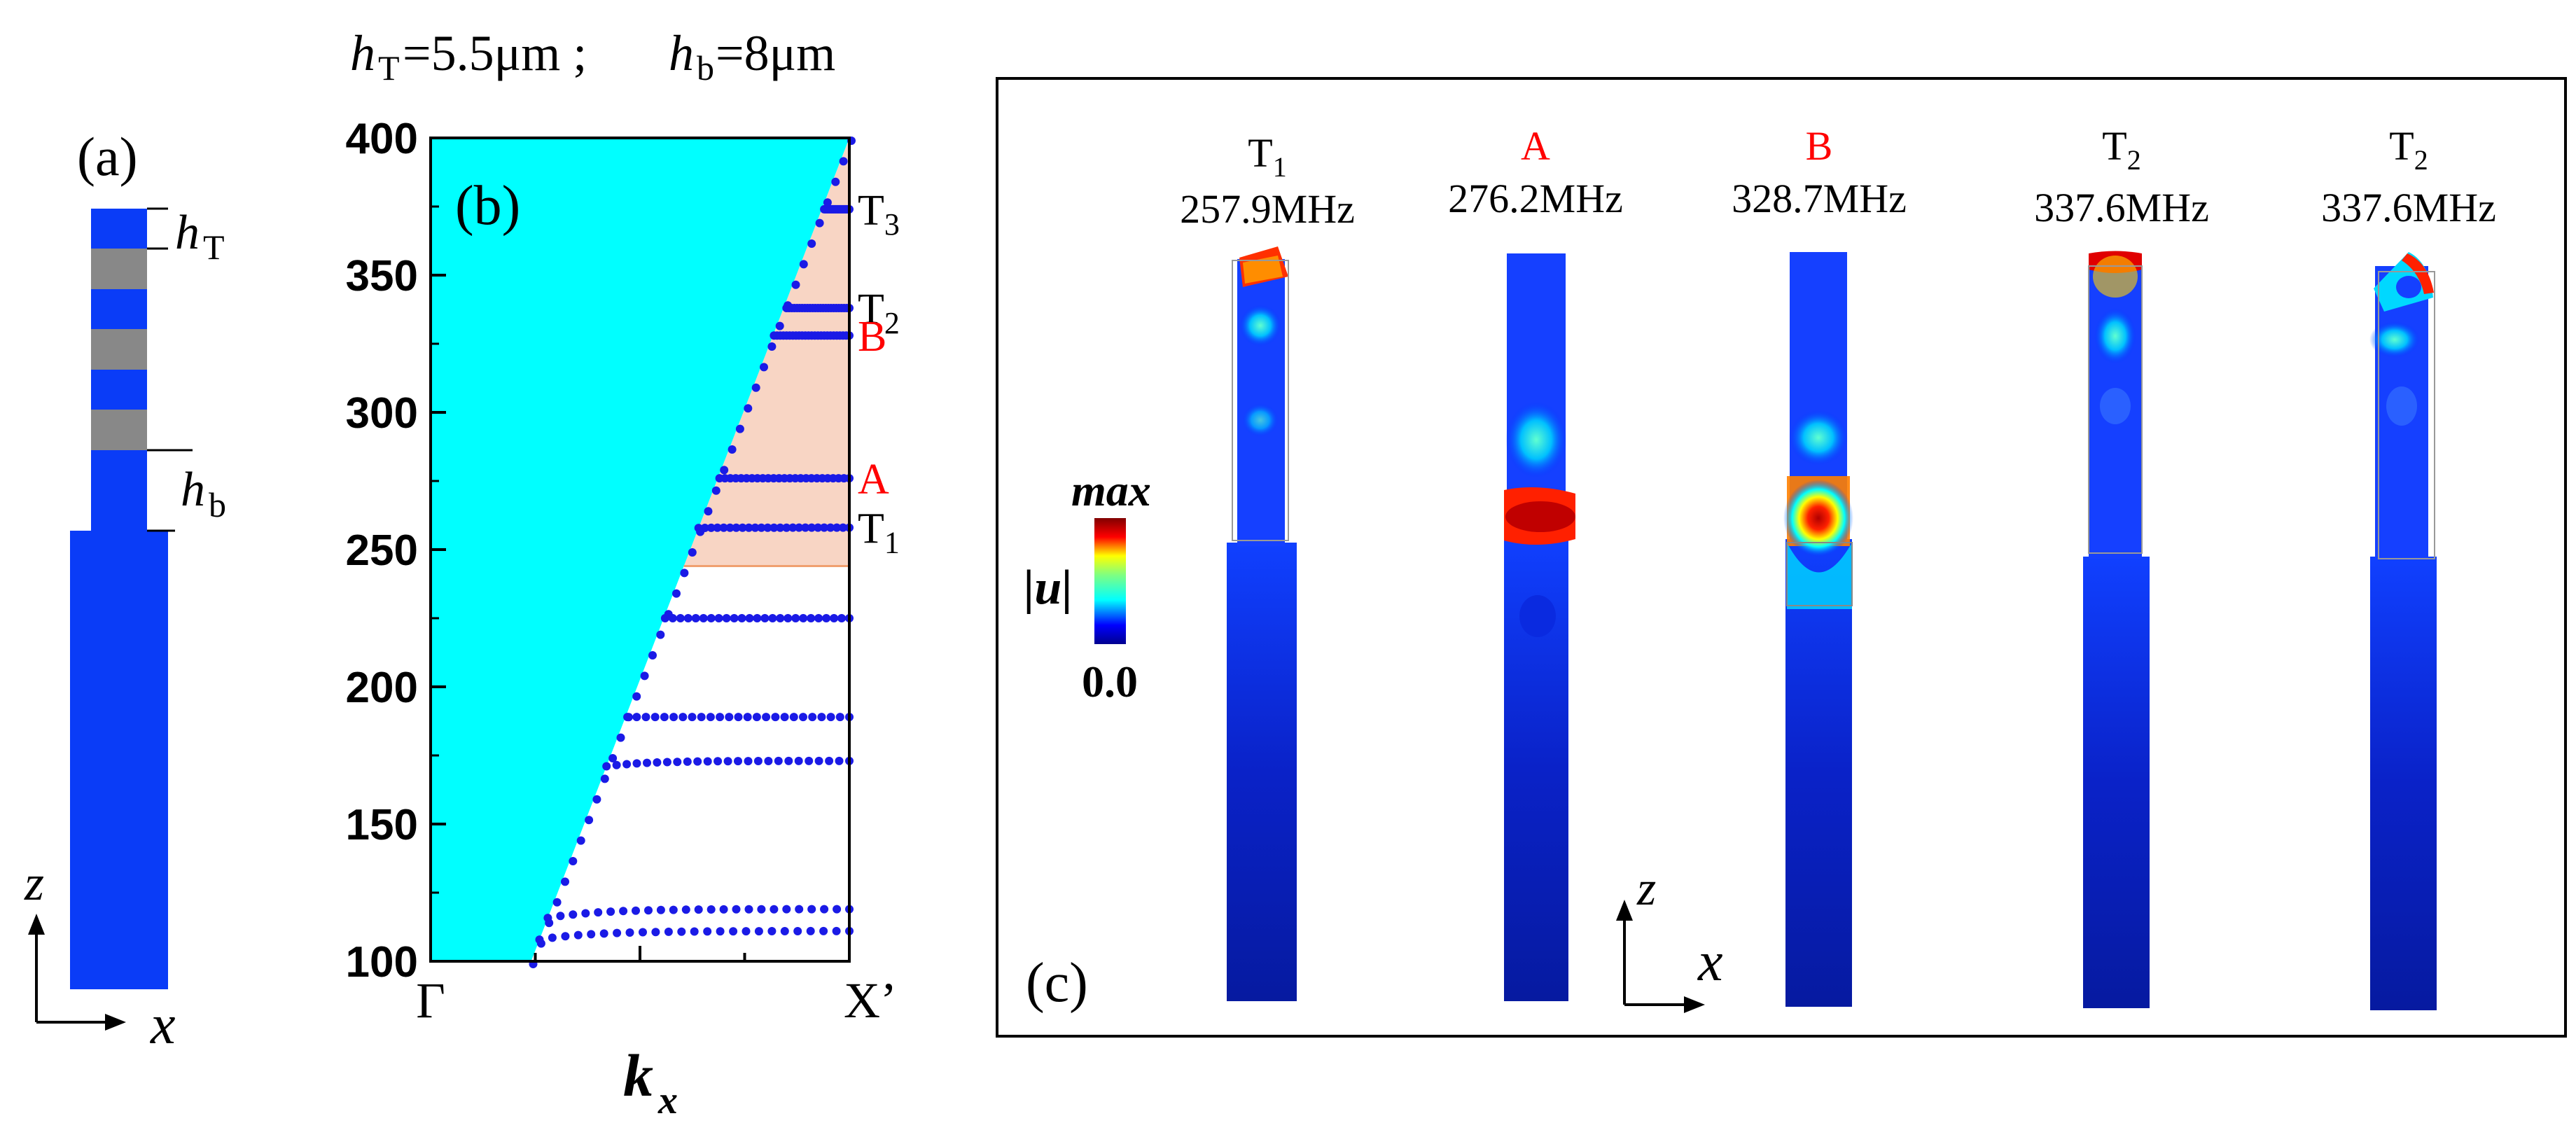  Describe the element at coordinates (1819, 172) in the screenshot. I see `mode-label-3: B 328.7MHz` at that location.